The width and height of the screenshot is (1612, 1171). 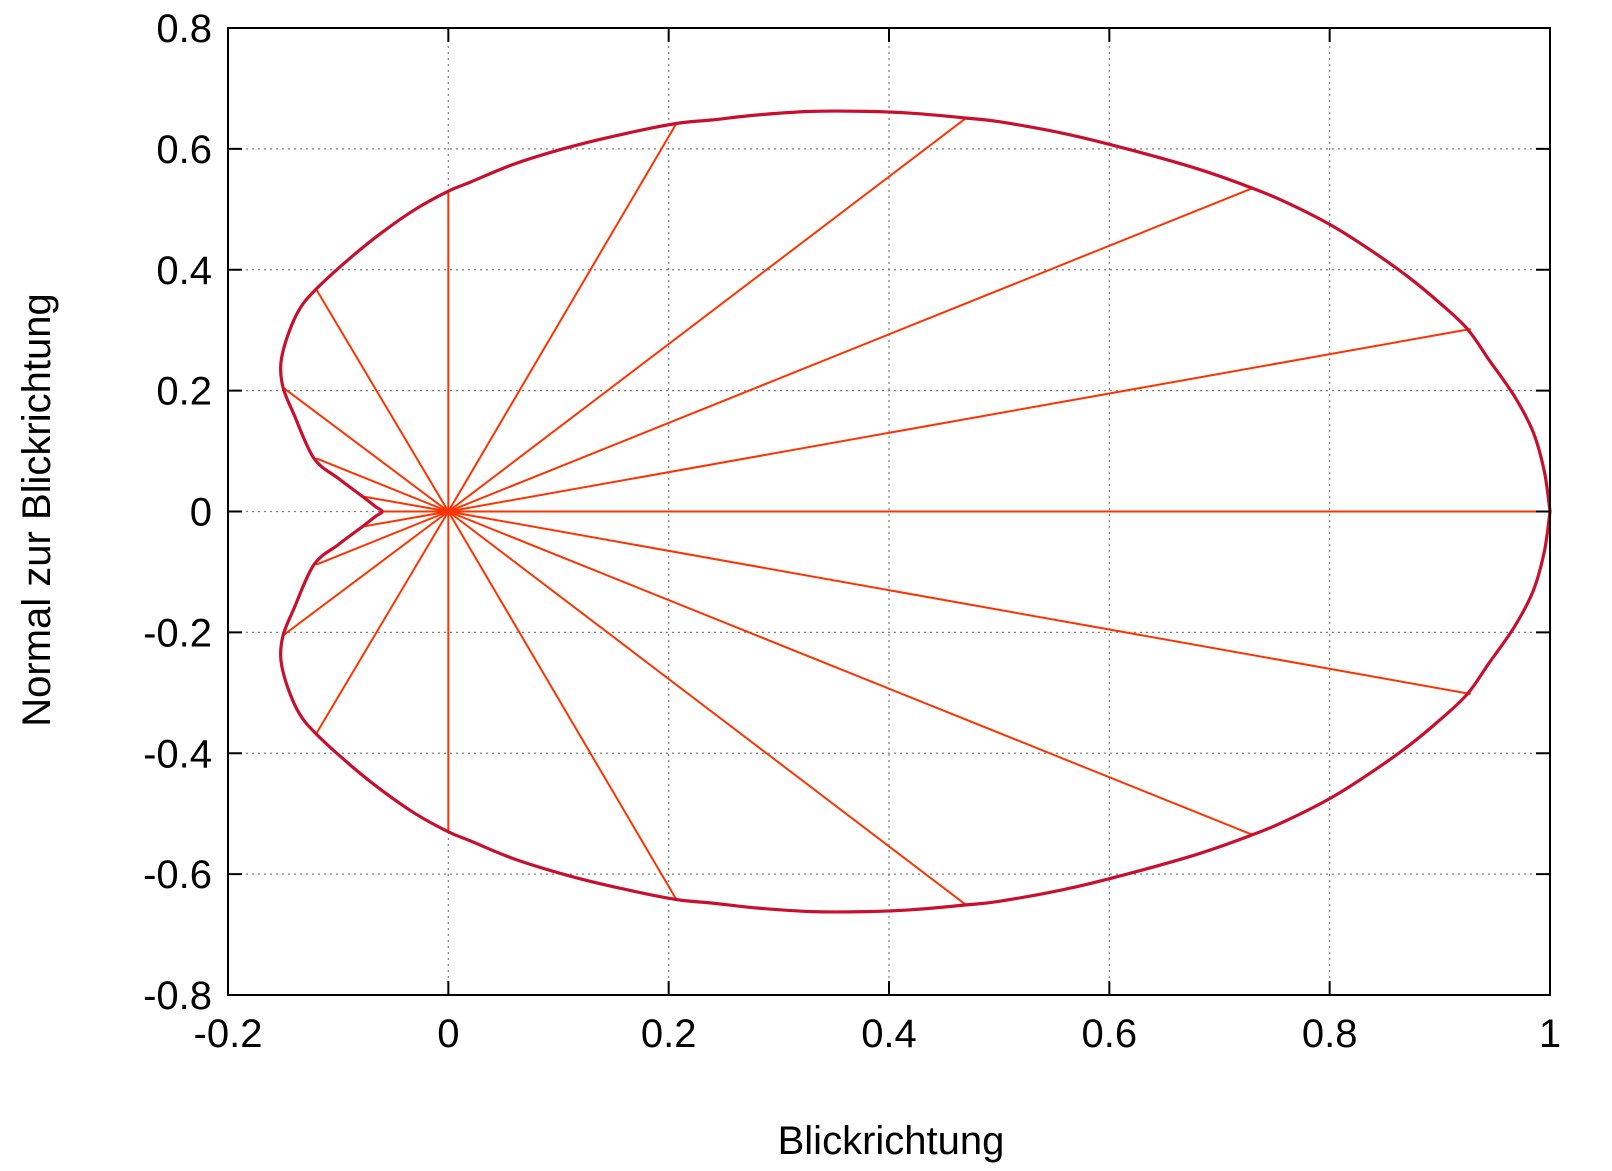 What do you see at coordinates (177, 996) in the screenshot?
I see `y-tick-label: -0.8` at bounding box center [177, 996].